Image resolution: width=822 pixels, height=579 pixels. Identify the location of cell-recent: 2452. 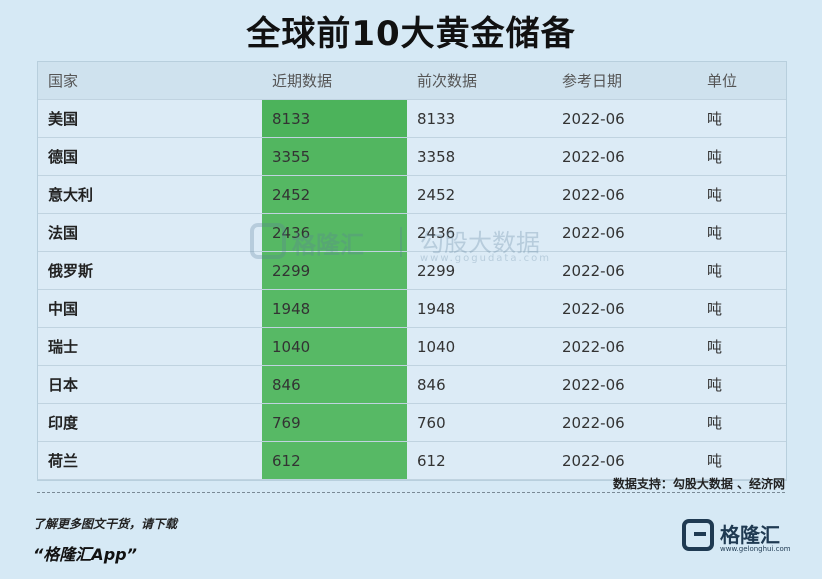
(334, 194).